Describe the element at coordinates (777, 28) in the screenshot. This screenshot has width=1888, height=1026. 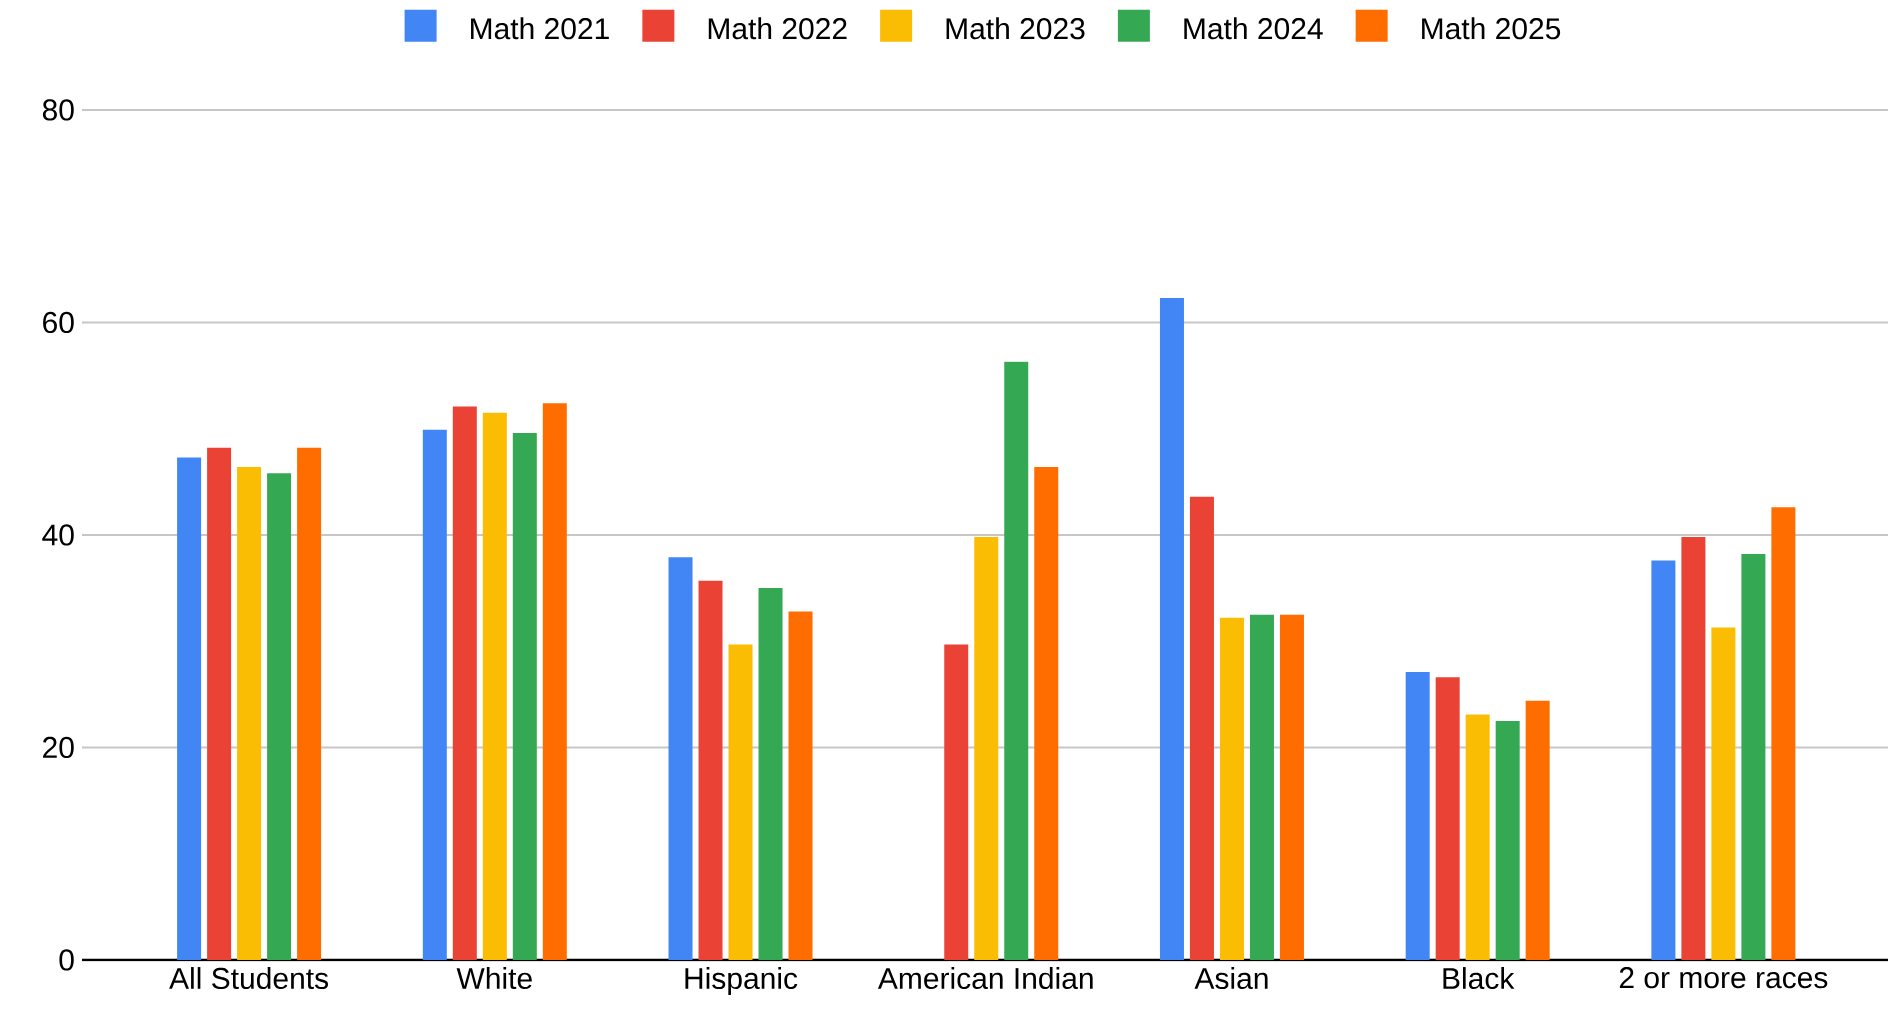
I see `legend-label: Math 2022` at that location.